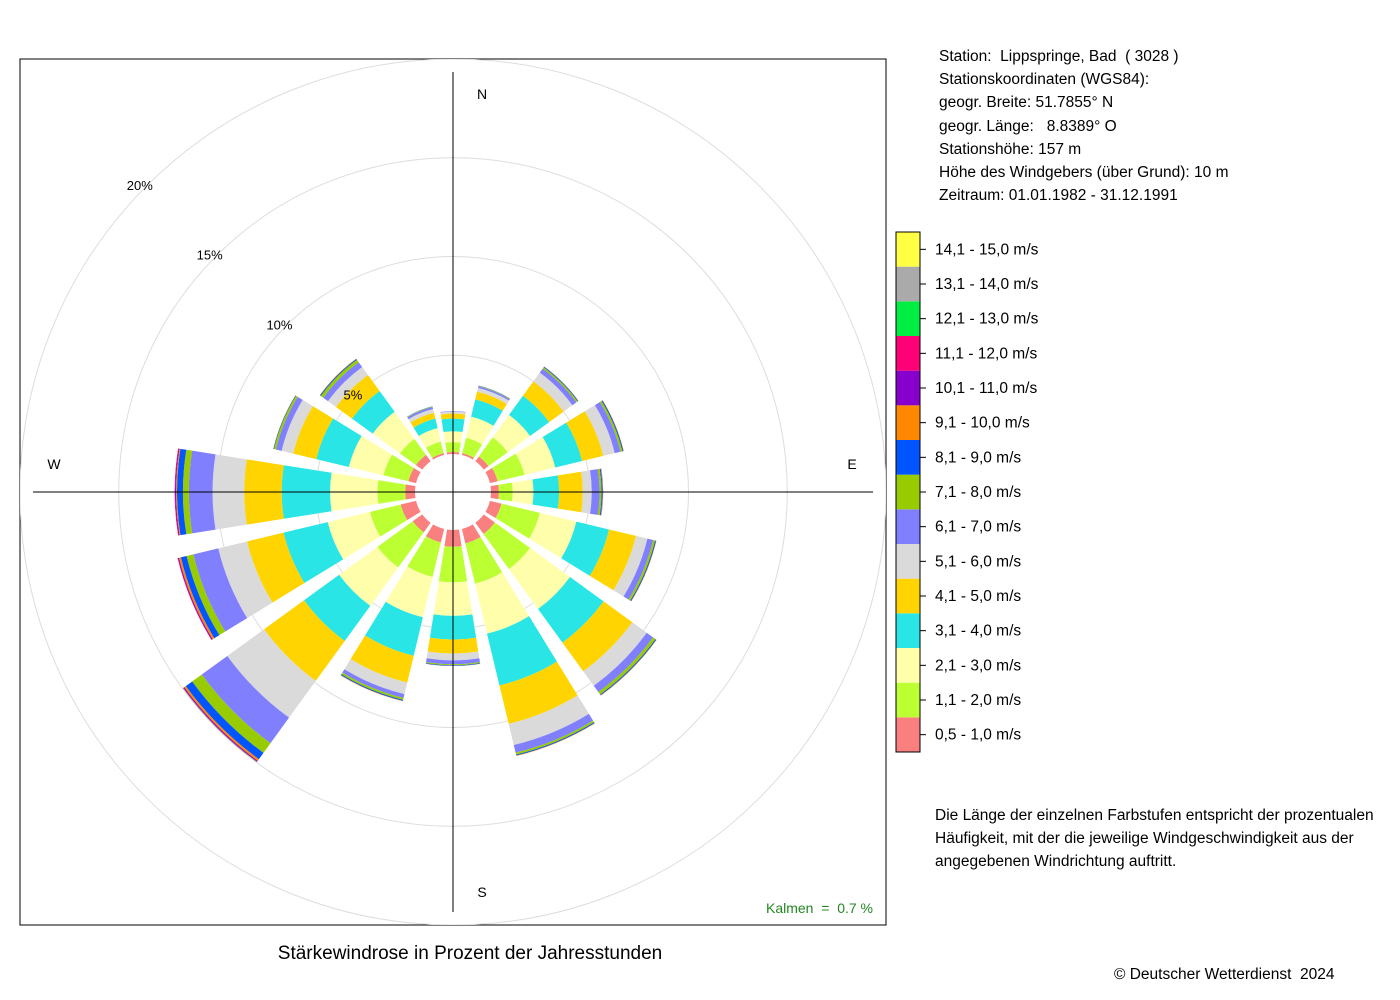 The height and width of the screenshot is (1000, 1400). Describe the element at coordinates (1026, 103) in the screenshot. I see `station-latitude: geogr. Breite: 51.7855° N` at that location.